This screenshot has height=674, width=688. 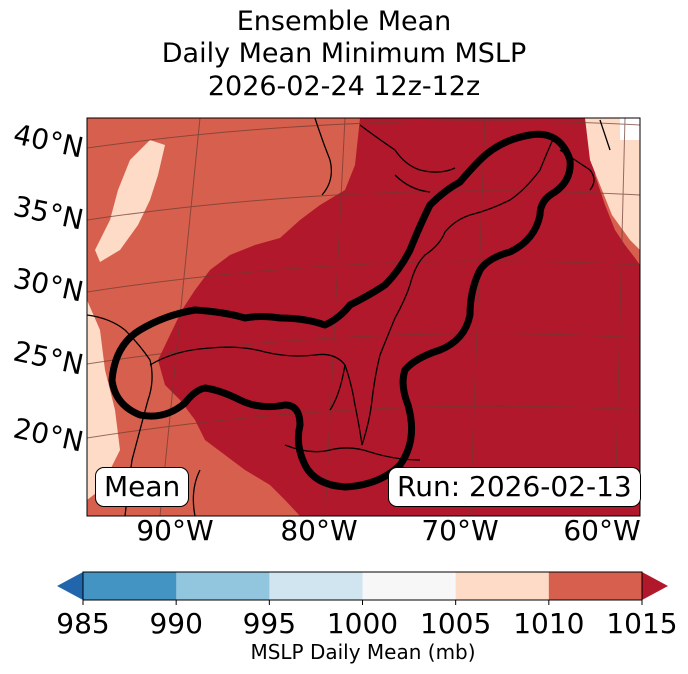 What do you see at coordinates (49, 435) in the screenshot?
I see `lat-label-20: 20°N` at bounding box center [49, 435].